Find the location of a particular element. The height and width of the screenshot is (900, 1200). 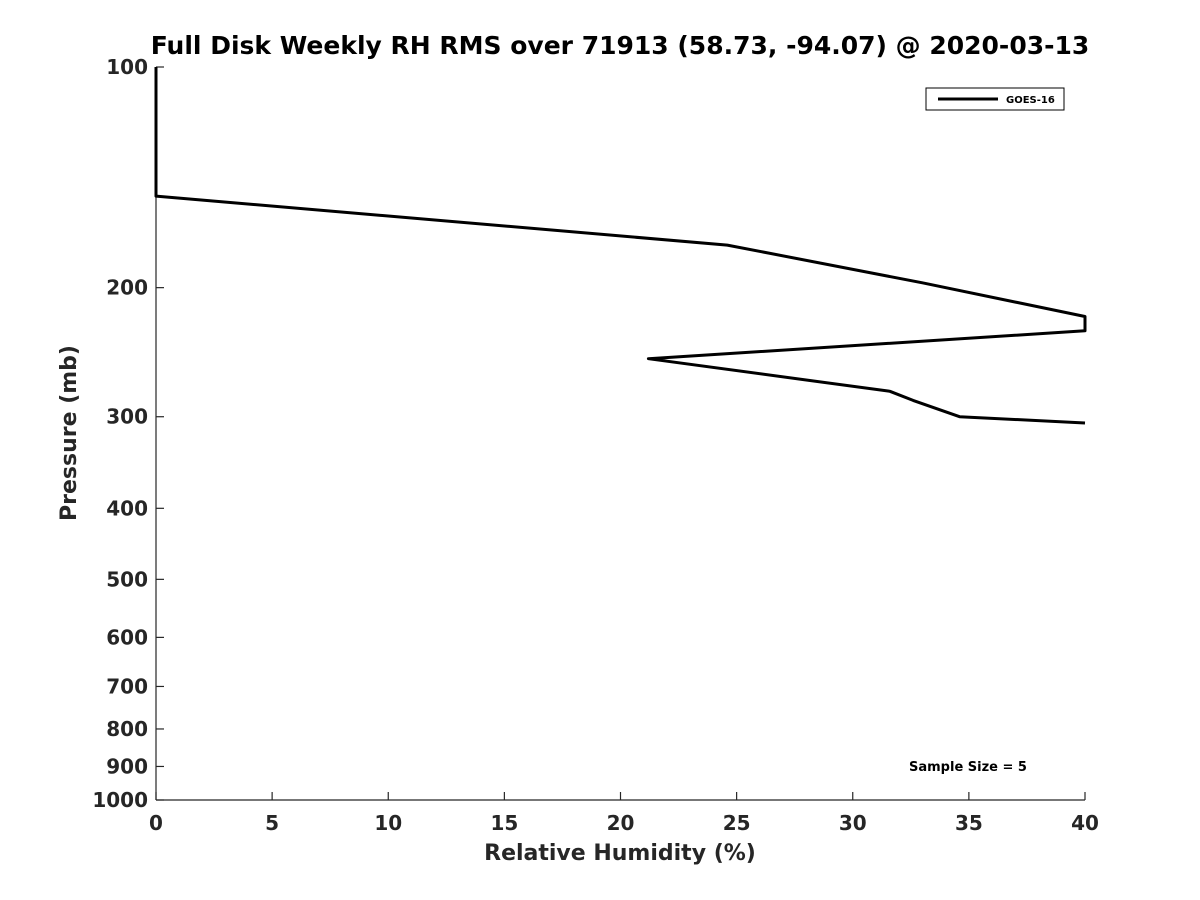

y-tick-label: 900 is located at coordinates (127, 766).